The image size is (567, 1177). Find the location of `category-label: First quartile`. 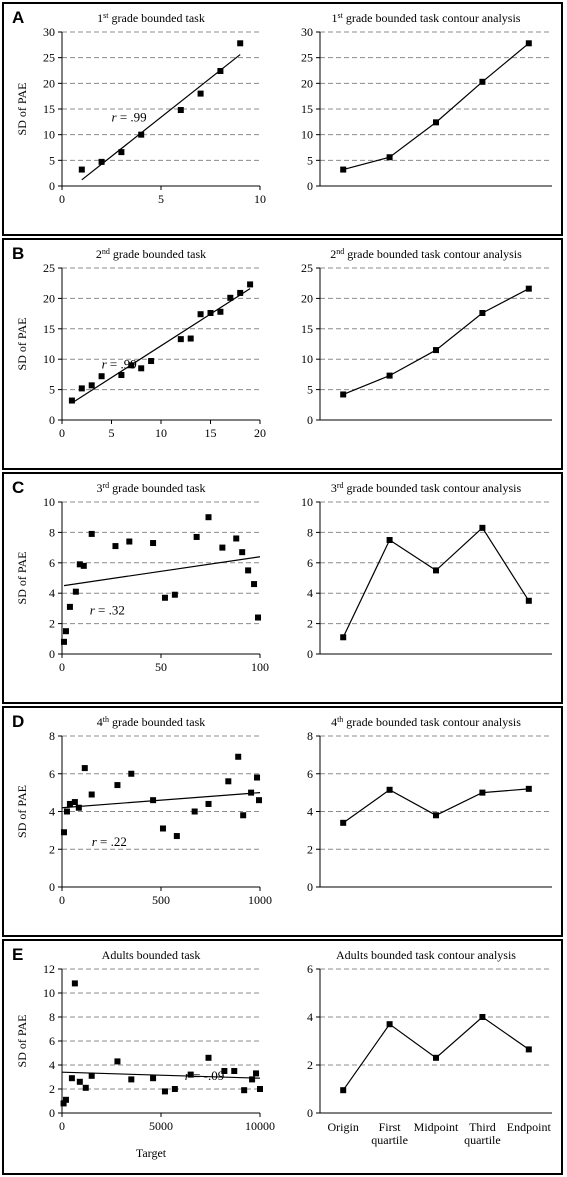

category-label: First quartile is located at coordinates (389, 1133).